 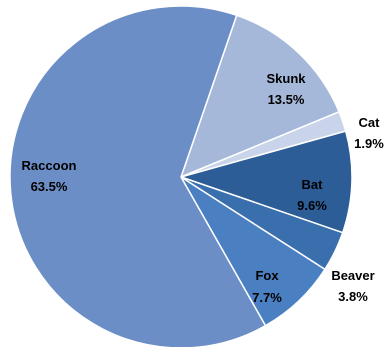 I want to click on label-fox-name: Fox, so click(x=267, y=275).